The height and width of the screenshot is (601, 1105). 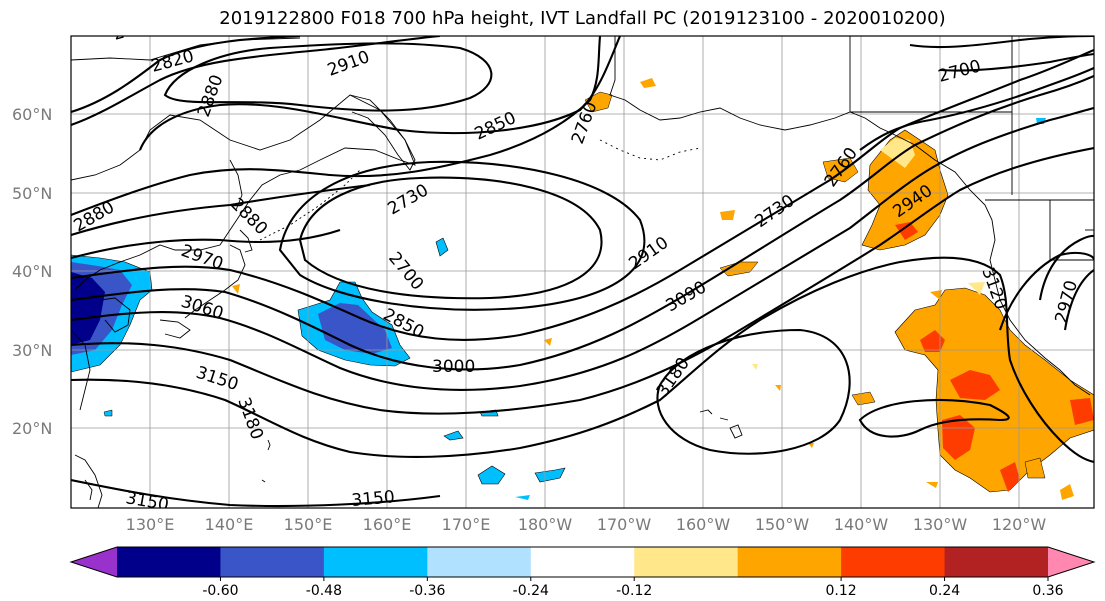 I want to click on lat-label: 50°N, so click(x=32, y=193).